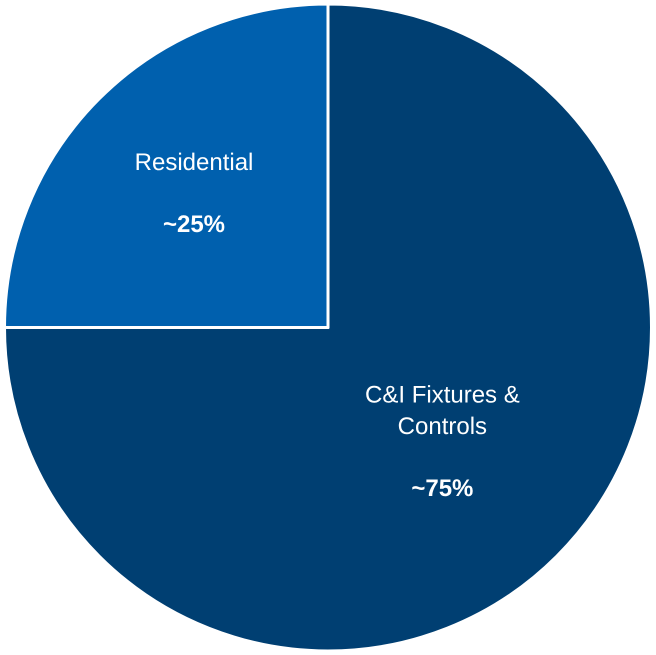  I want to click on slice-label: Residential, so click(194, 162).